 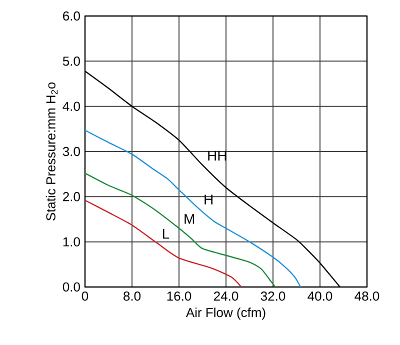 I want to click on x-tick-label: 24.0, so click(x=226, y=296).